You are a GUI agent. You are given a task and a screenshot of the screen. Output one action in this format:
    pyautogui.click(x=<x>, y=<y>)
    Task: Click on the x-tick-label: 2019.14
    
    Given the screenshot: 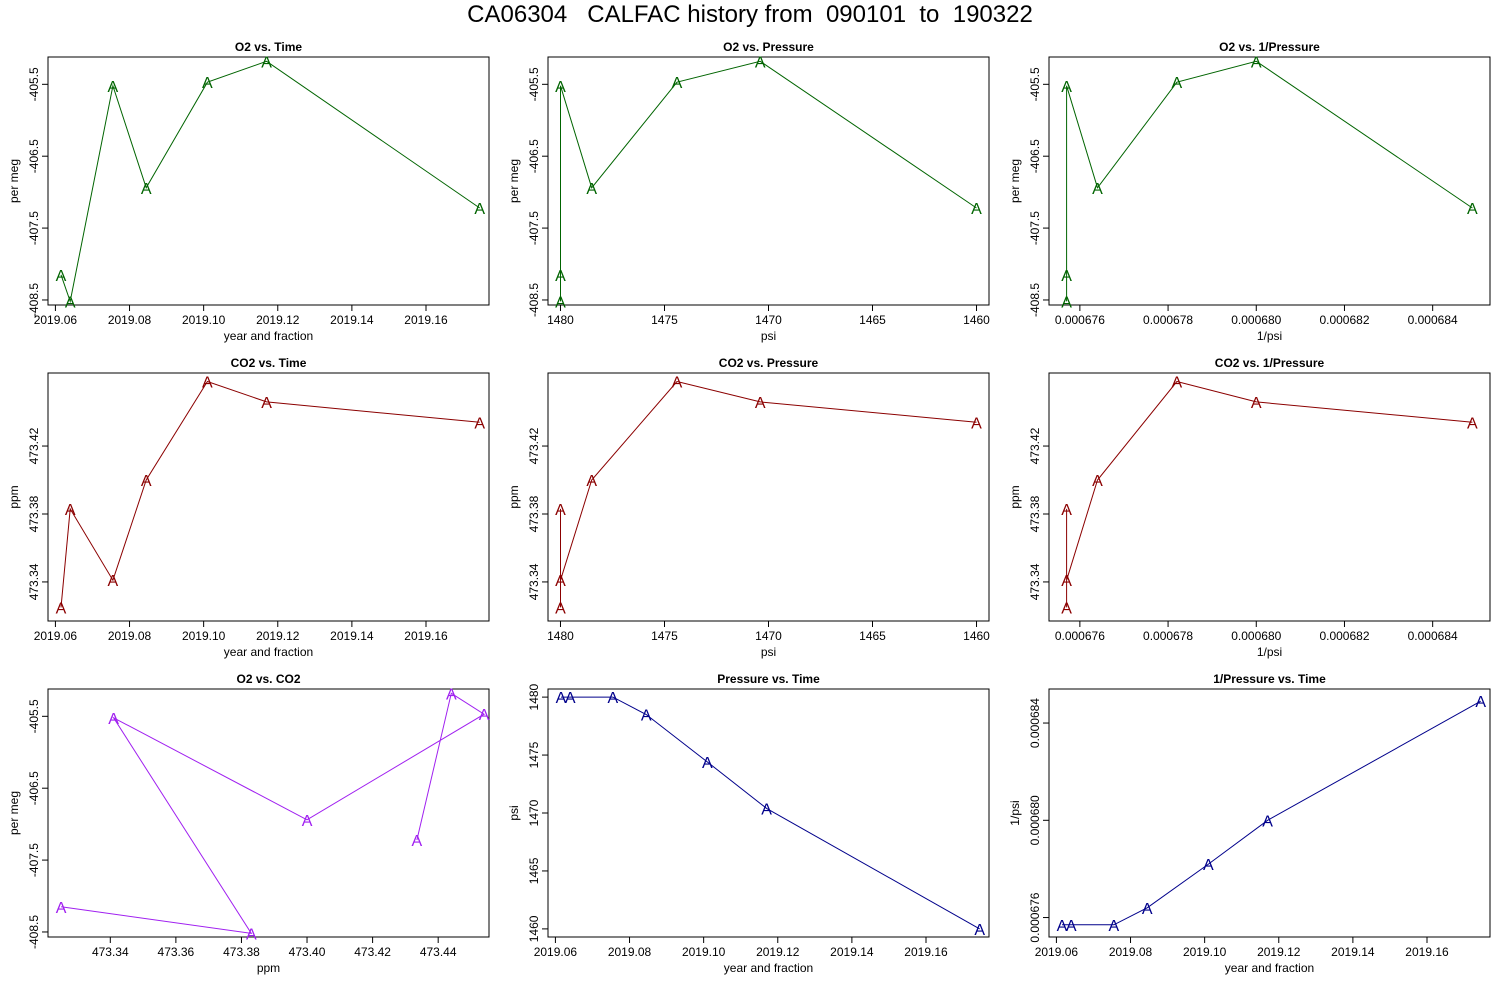 What is the action you would take?
    pyautogui.click(x=352, y=636)
    